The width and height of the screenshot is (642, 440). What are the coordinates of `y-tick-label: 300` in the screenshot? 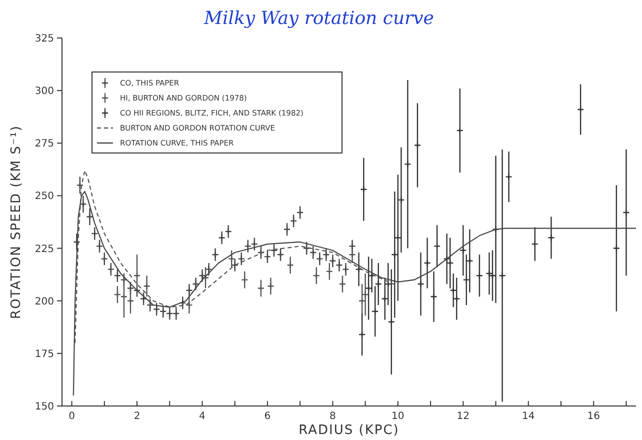 It's located at (44, 92).